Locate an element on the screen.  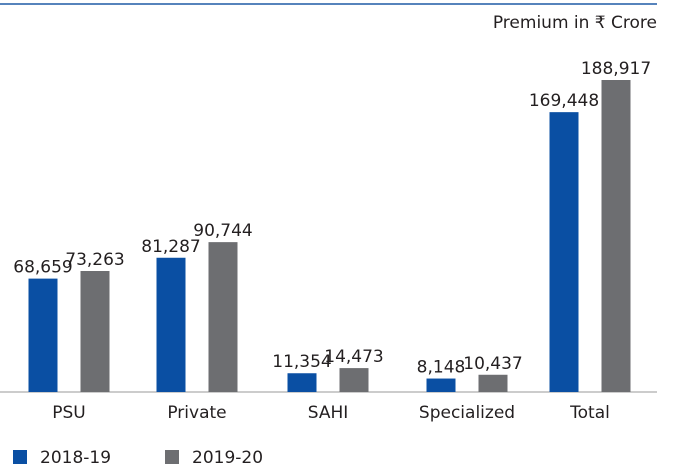
data-label: 73,263 is located at coordinates (94, 260).